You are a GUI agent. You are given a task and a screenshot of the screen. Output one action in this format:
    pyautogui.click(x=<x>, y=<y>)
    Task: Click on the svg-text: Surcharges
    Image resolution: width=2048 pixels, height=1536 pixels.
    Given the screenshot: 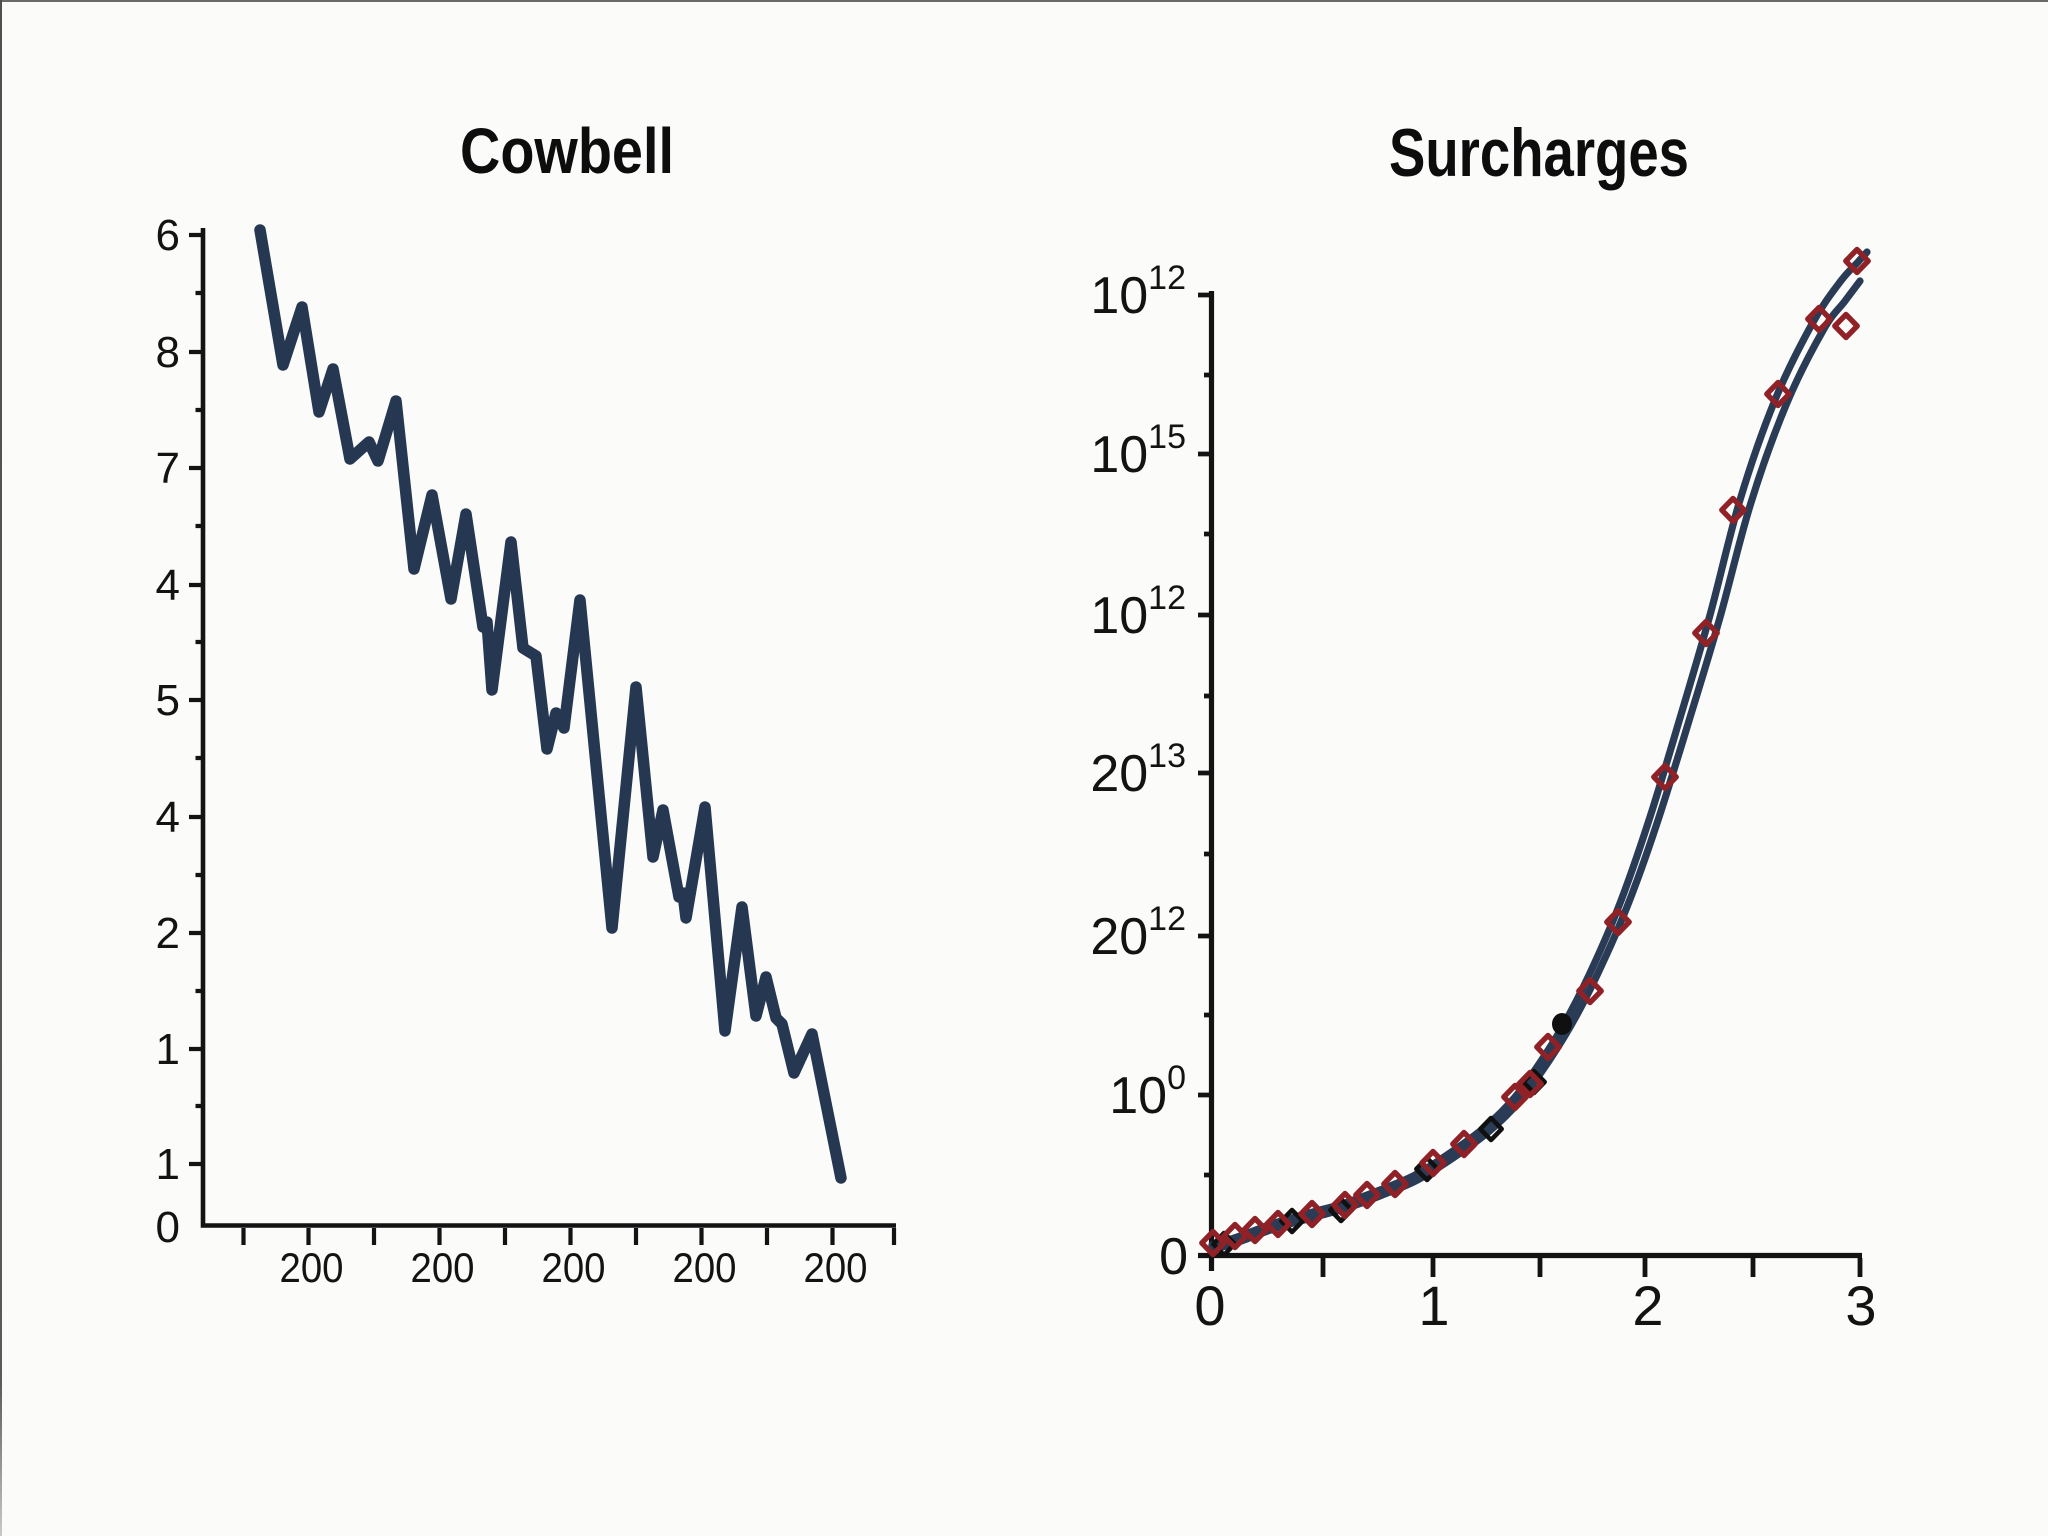 What is the action you would take?
    pyautogui.click(x=1539, y=153)
    